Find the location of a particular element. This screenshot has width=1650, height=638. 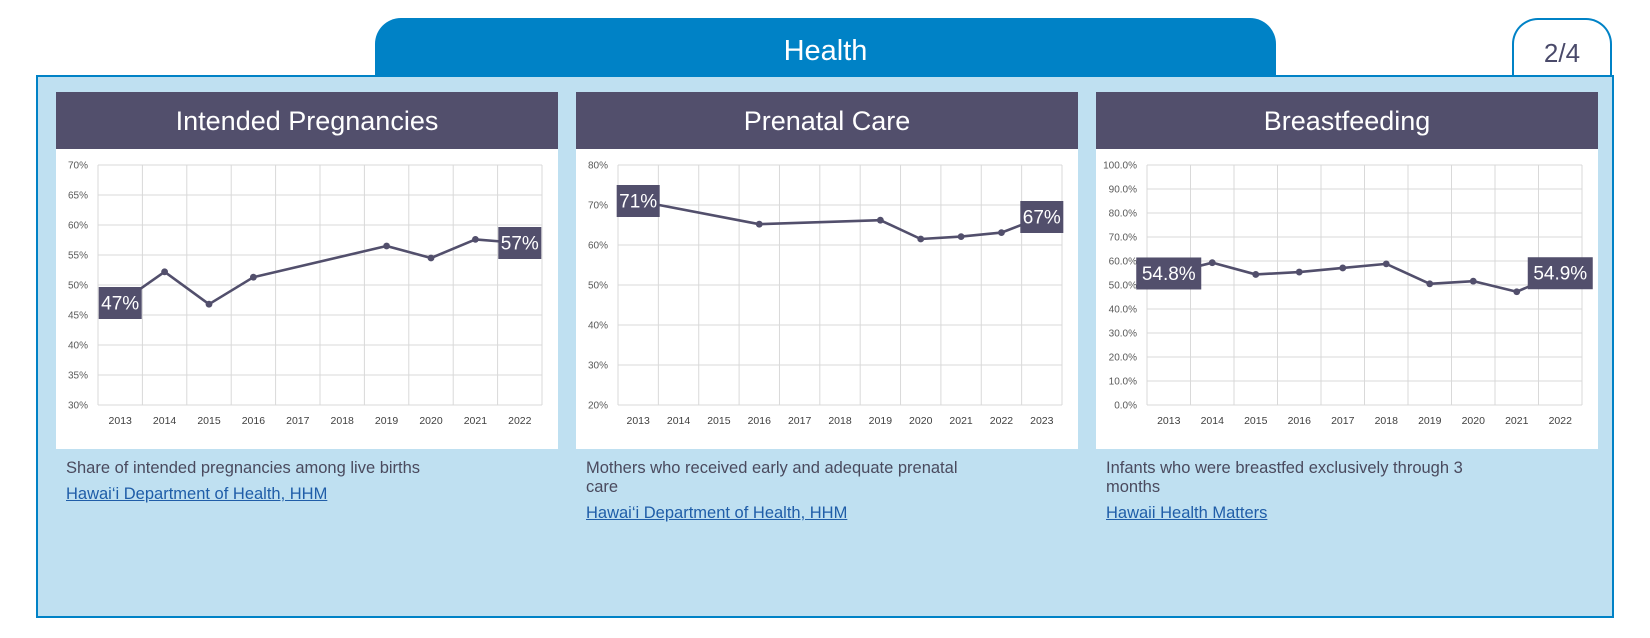

y-tick-label: 70.0% is located at coordinates (1123, 238).